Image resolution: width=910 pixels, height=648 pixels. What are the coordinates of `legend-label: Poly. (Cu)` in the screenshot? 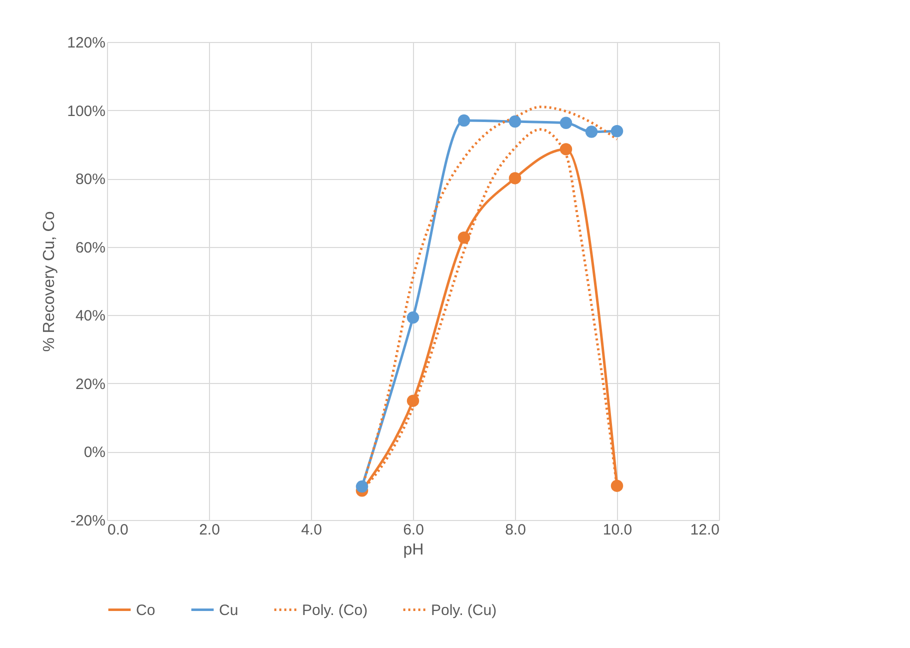 It's located at (464, 610).